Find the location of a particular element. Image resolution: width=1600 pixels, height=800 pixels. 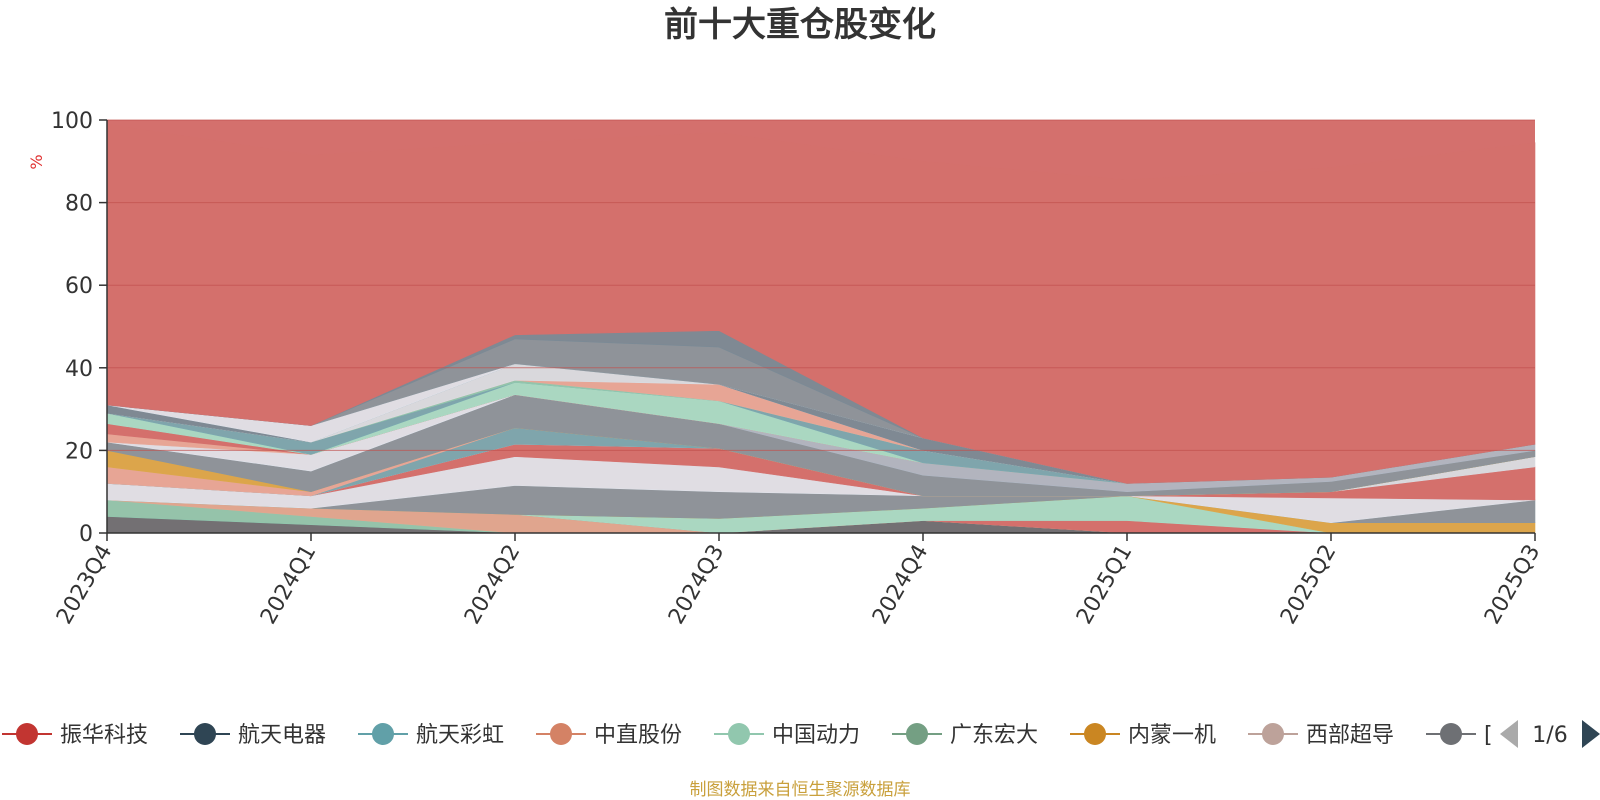

y-tick-label: 60 is located at coordinates (79, 286).